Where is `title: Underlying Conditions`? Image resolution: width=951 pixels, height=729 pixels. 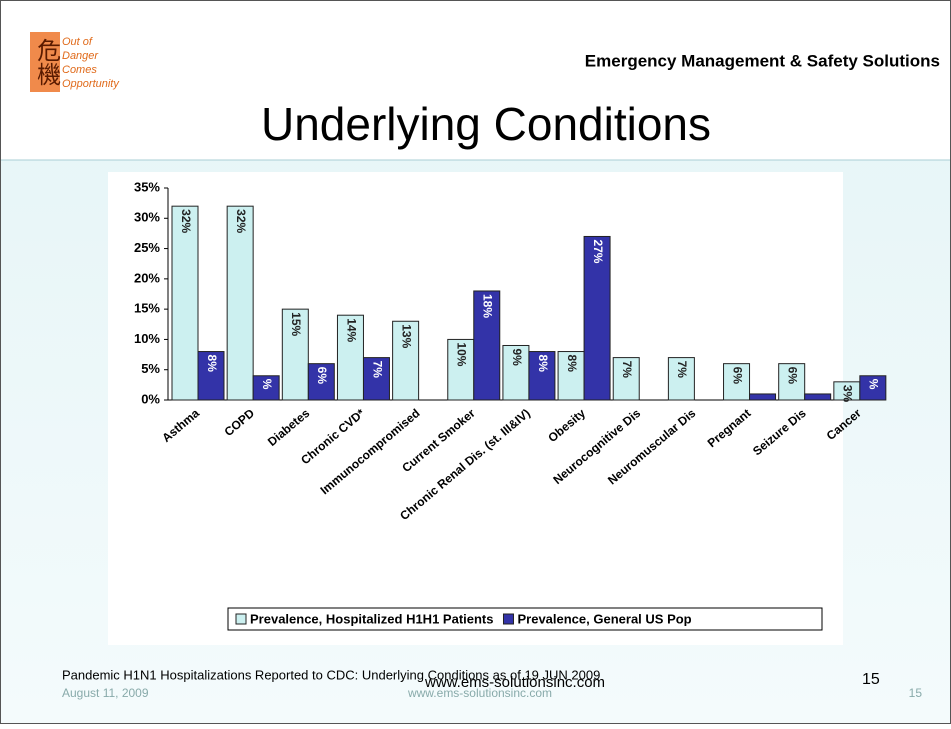
title: Underlying Conditions is located at coordinates (486, 124).